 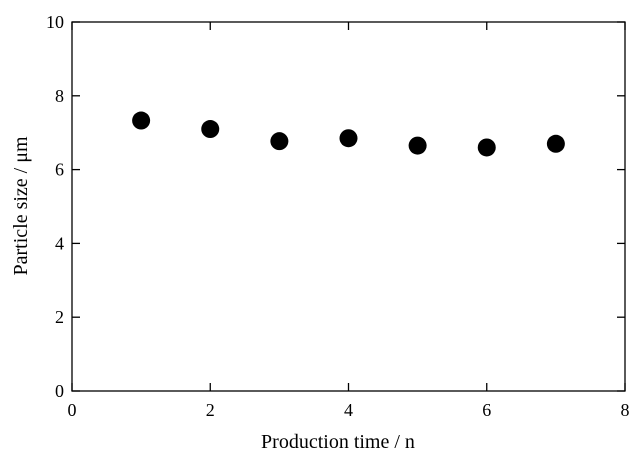 What do you see at coordinates (59, 391) in the screenshot?
I see `y-tick-label: 0` at bounding box center [59, 391].